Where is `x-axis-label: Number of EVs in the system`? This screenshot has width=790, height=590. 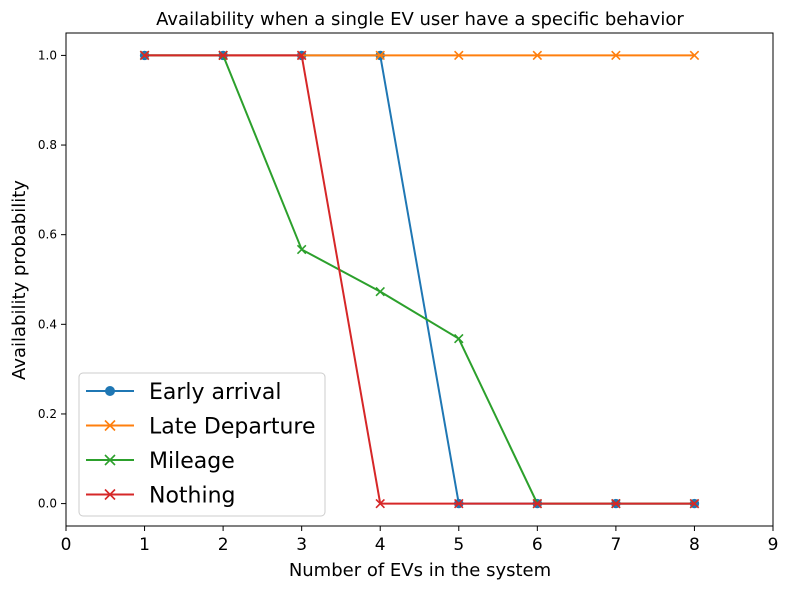
x-axis-label: Number of EVs in the system is located at coordinates (420, 570).